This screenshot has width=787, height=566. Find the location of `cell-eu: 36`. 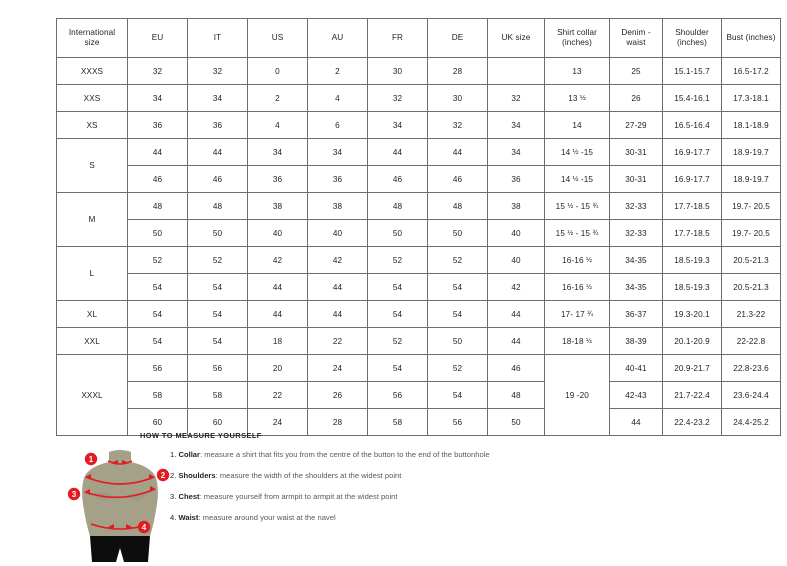

cell-eu: 36 is located at coordinates (157, 125).